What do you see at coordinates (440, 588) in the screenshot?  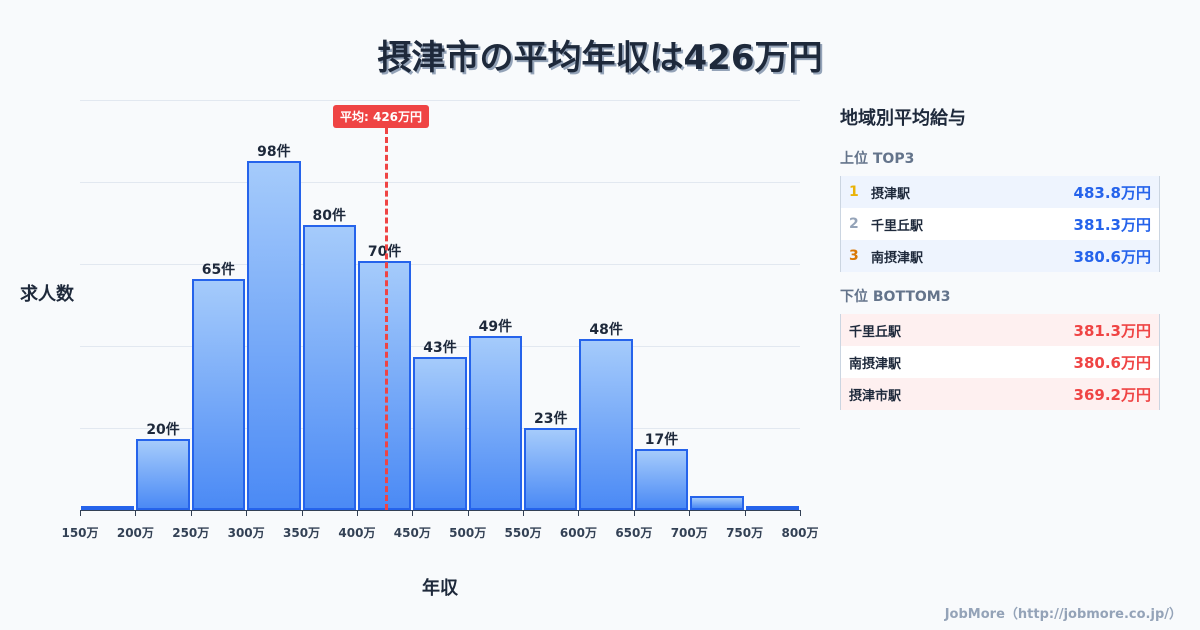 I see `x-axis-label: 年収` at bounding box center [440, 588].